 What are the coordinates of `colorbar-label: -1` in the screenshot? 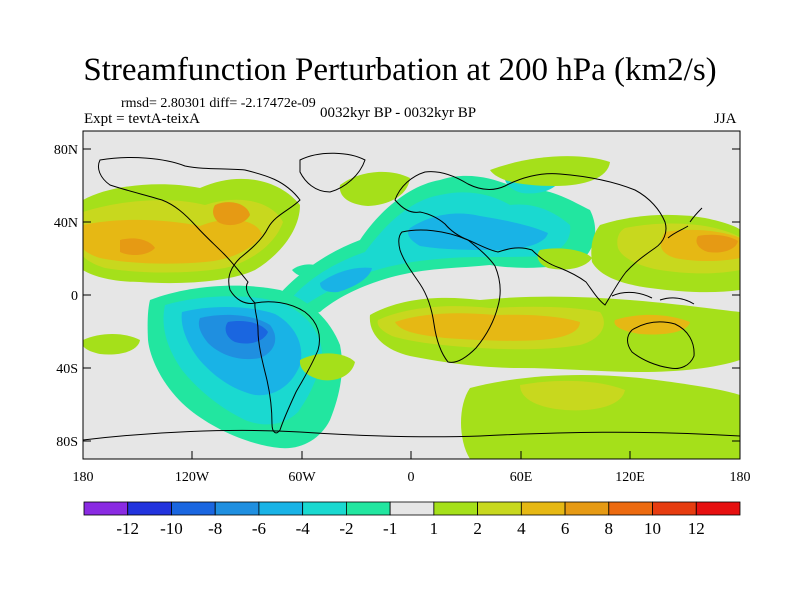 It's located at (390, 528).